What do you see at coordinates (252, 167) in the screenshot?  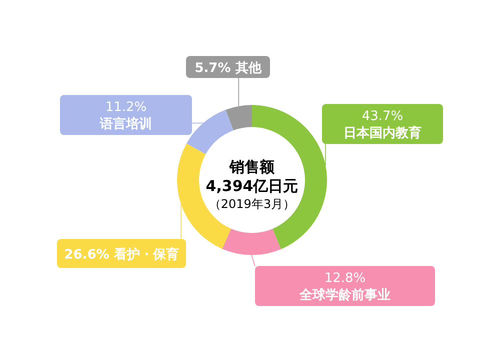 I see `text: 销售额` at bounding box center [252, 167].